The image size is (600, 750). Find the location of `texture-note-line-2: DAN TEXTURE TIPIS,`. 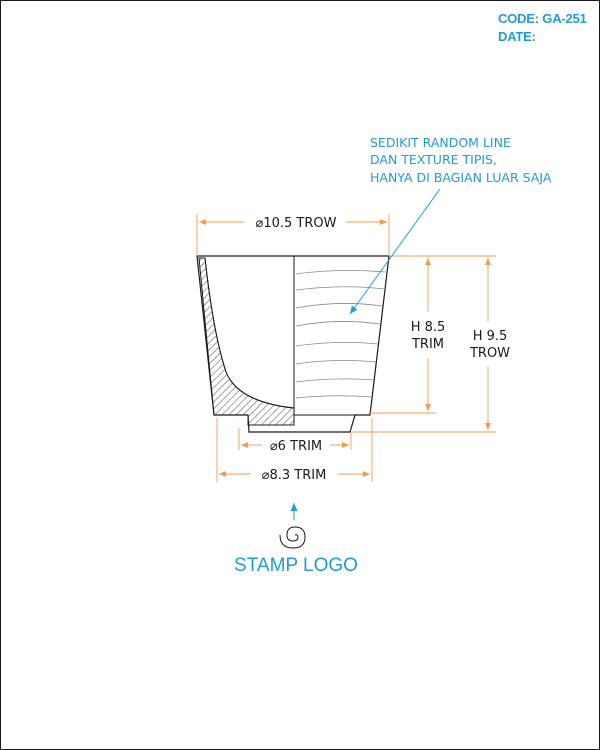

texture-note-line-2: DAN TEXTURE TIPIS, is located at coordinates (433, 159).